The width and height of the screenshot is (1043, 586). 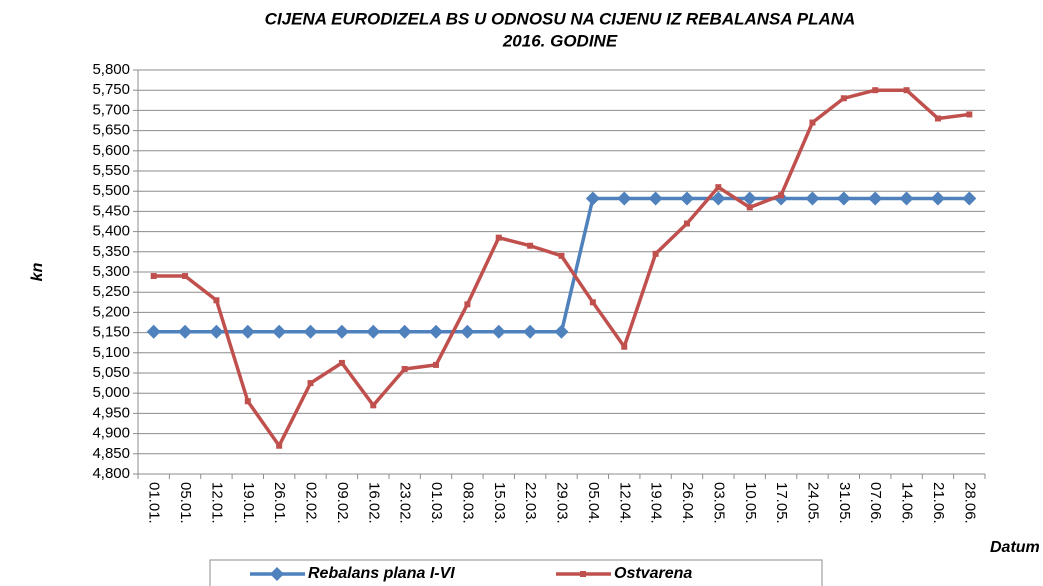 I want to click on x-tick-label: 24.05., so click(x=812, y=503).